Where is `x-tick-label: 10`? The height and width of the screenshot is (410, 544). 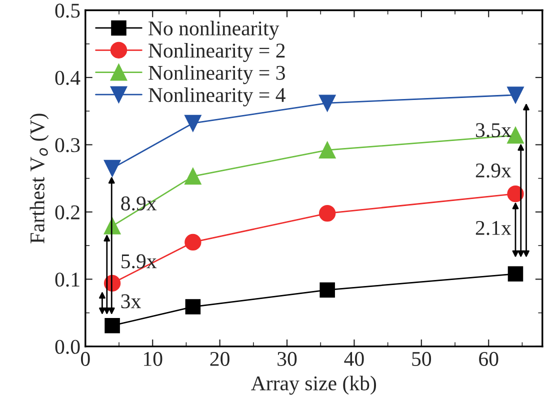 x-tick-label: 10 is located at coordinates (153, 359).